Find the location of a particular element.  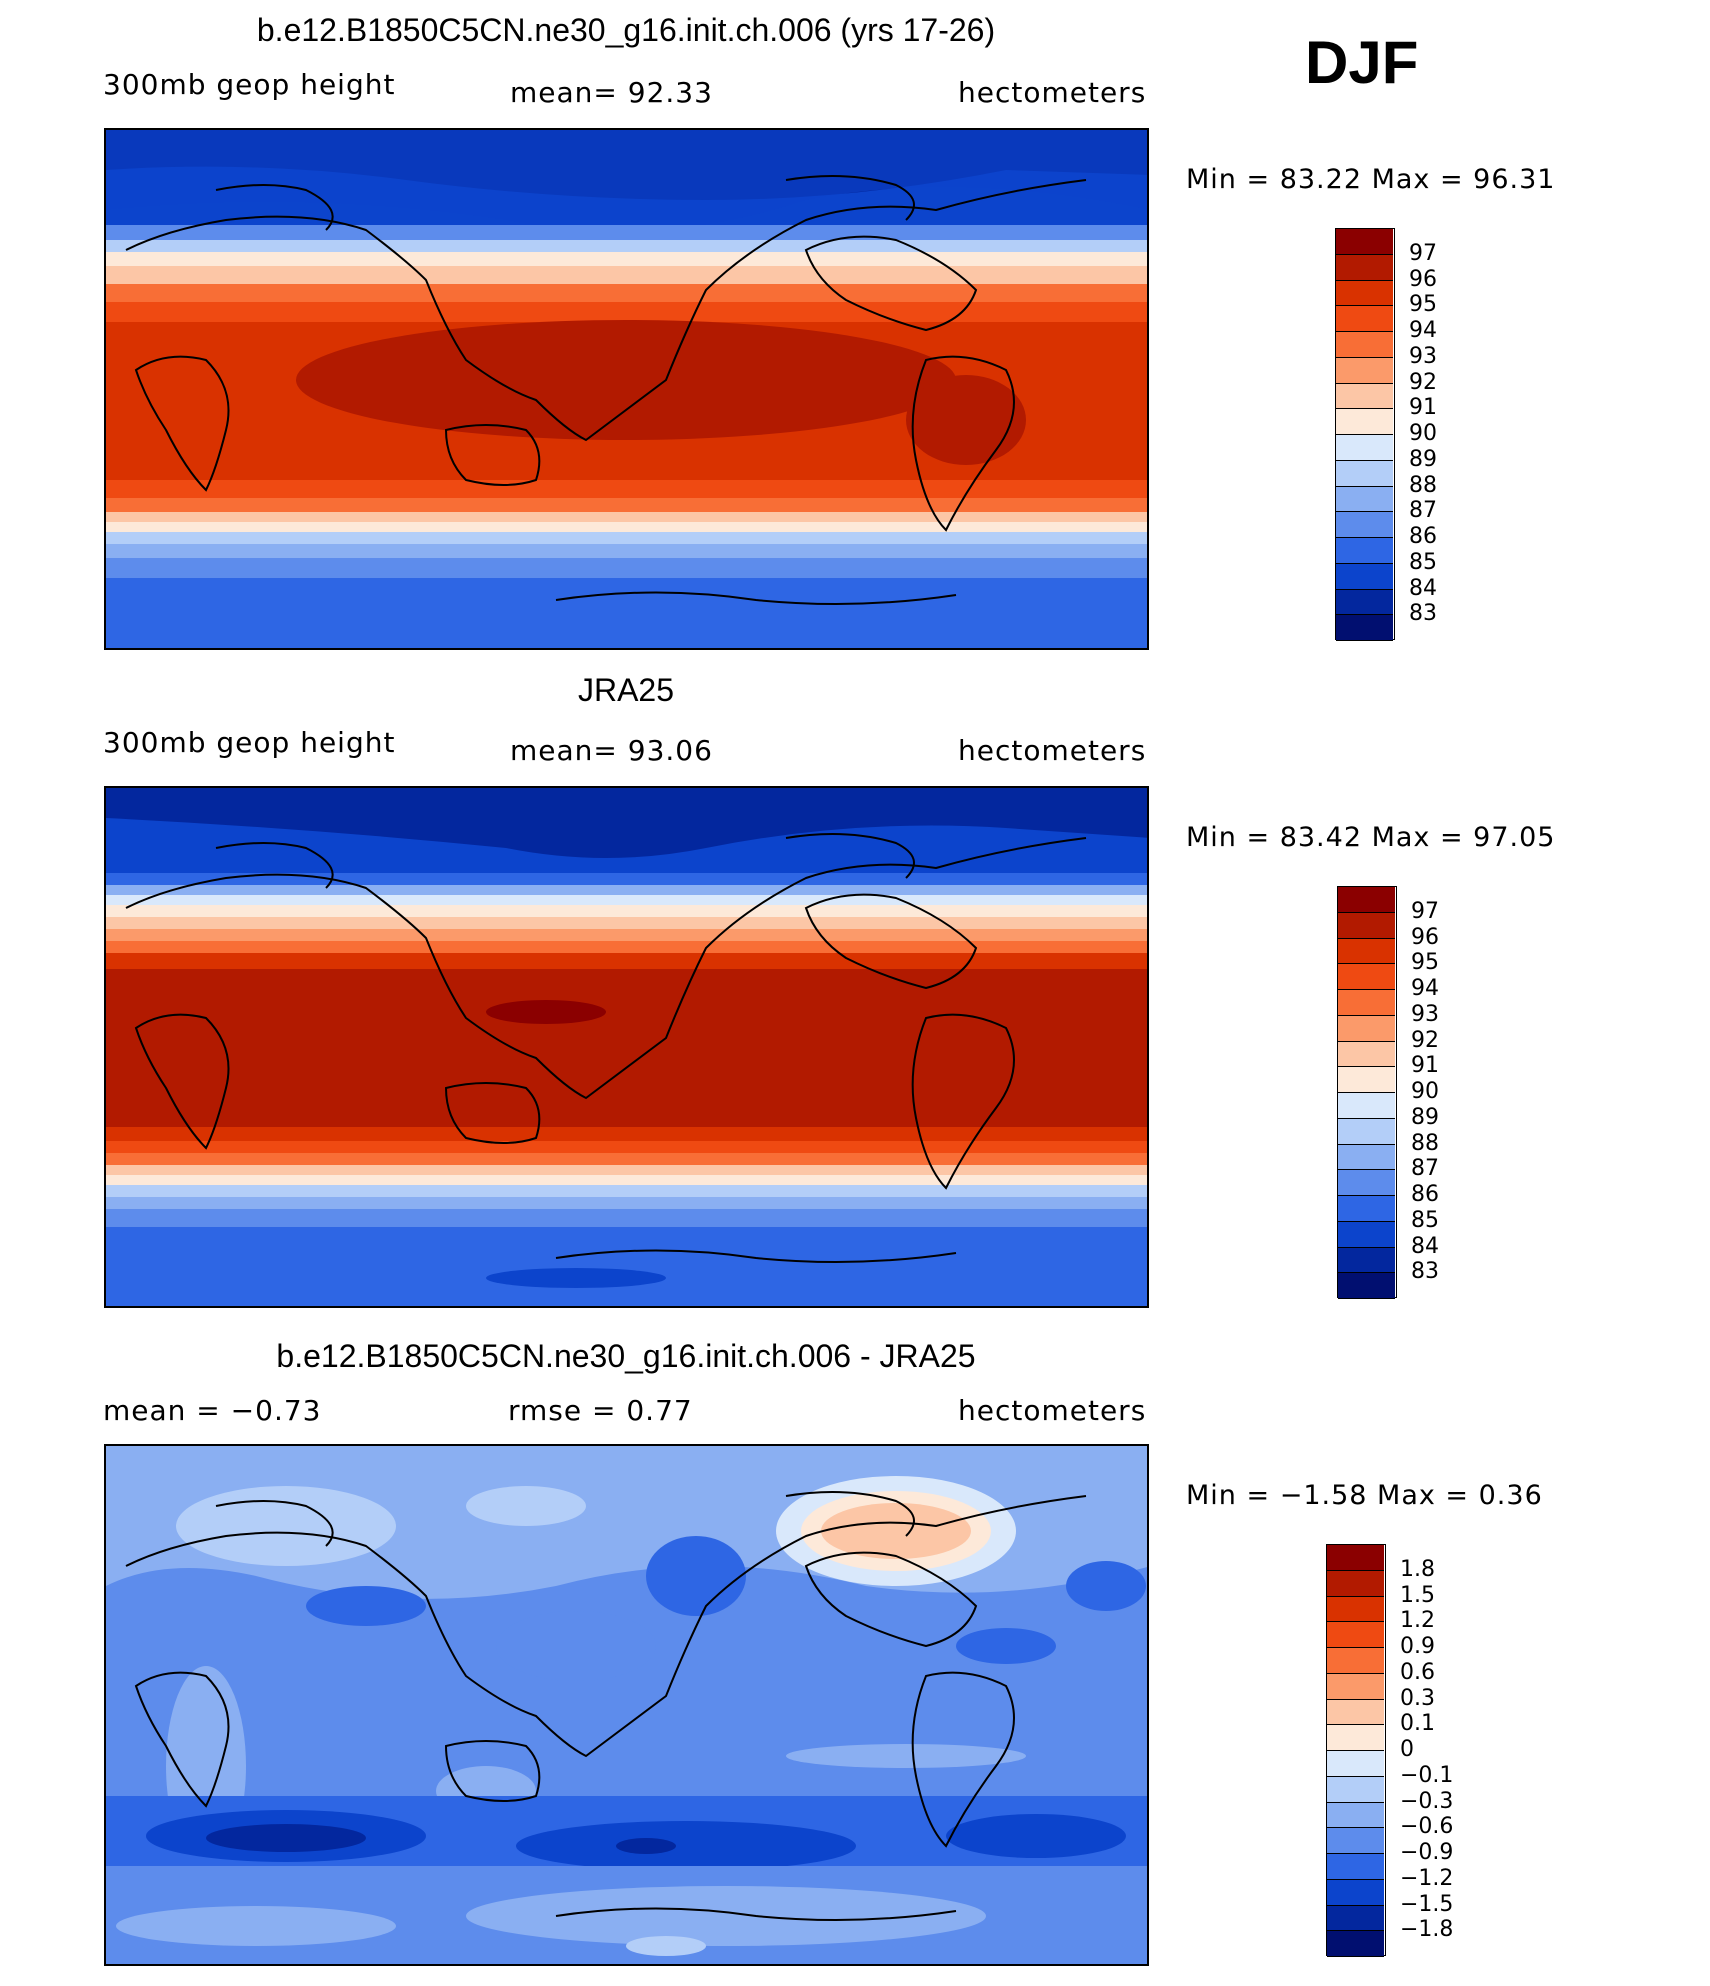

panel-minmax-diff: Min = −1.58 Max = 0.36 is located at coordinates (1364, 1495).